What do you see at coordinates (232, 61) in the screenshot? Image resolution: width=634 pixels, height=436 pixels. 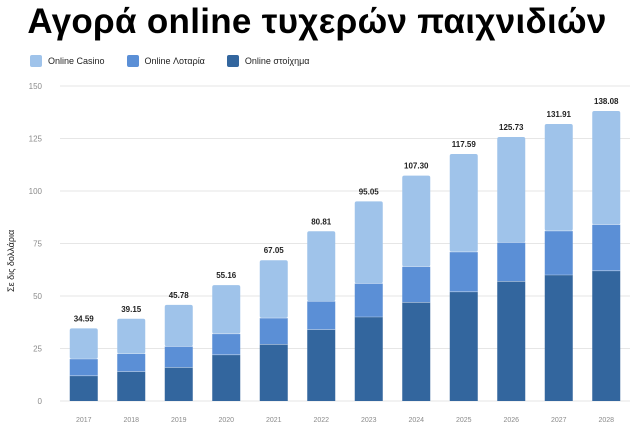 I see `legend-swatch-betting` at bounding box center [232, 61].